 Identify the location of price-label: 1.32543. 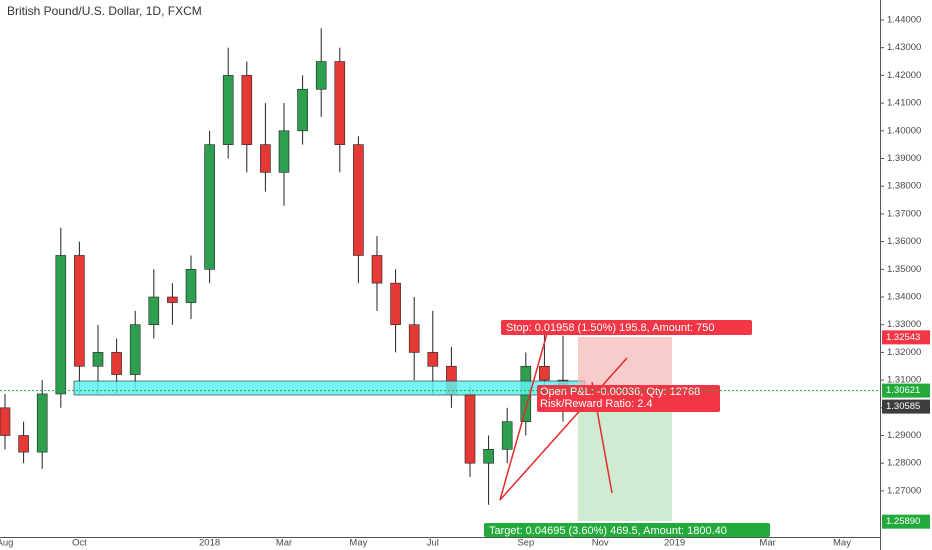
(903, 337).